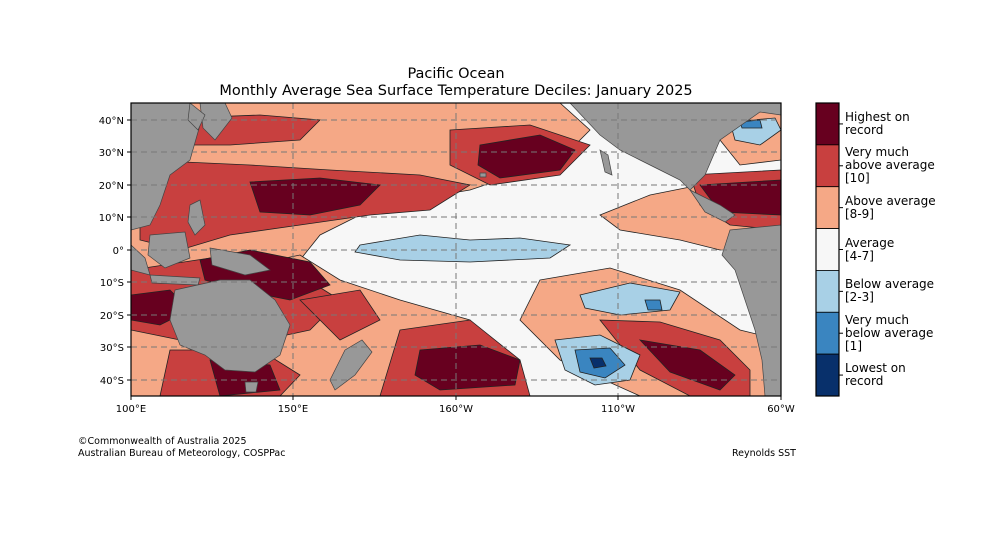 Image resolution: width=1000 pixels, height=536 pixels. Describe the element at coordinates (859, 255) in the screenshot. I see `legend-label-line: [4-7]` at that location.